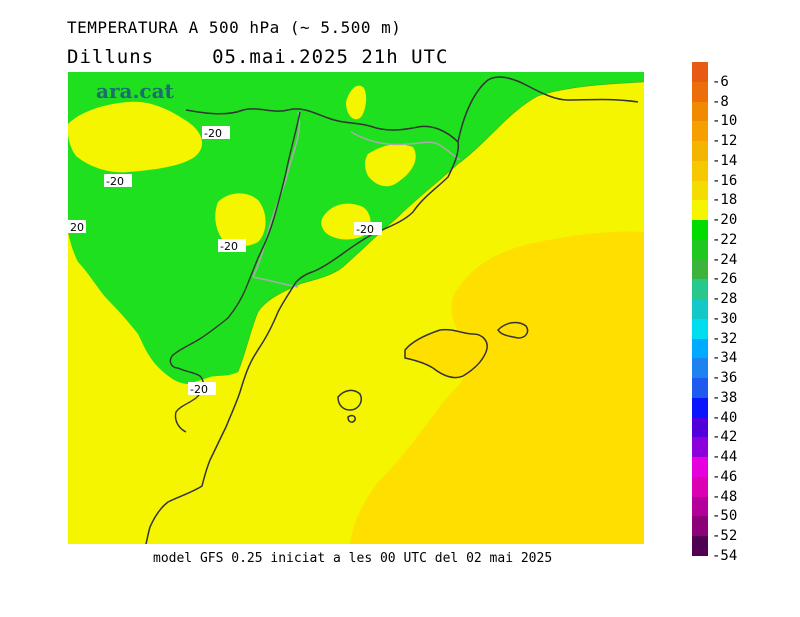 The width and height of the screenshot is (800, 617). I want to click on yellow-pocket-nw, so click(135, 137).